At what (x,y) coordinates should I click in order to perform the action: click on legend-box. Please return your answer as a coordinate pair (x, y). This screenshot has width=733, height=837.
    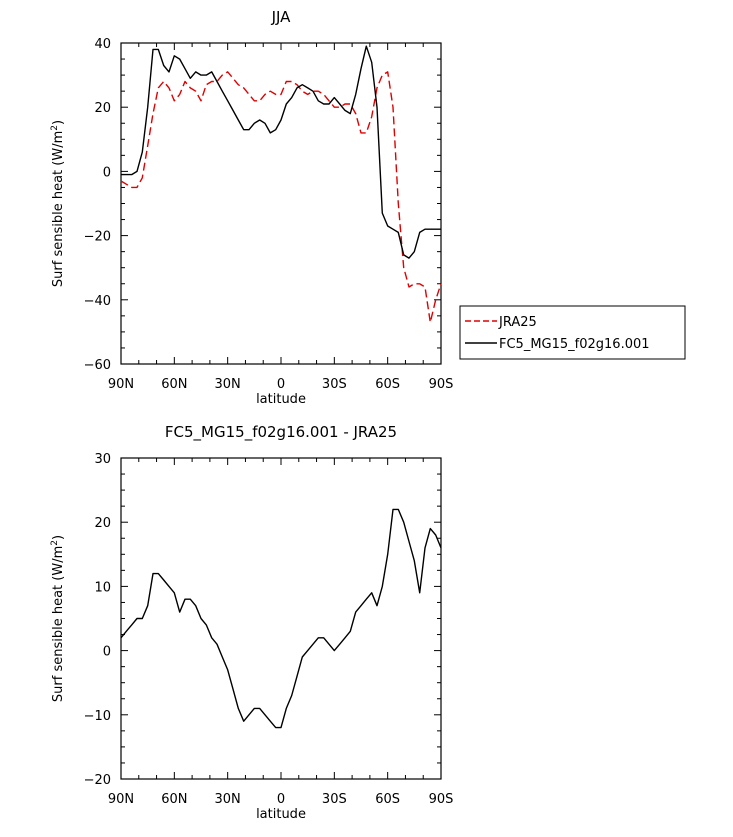
    Looking at the image, I should click on (572, 332).